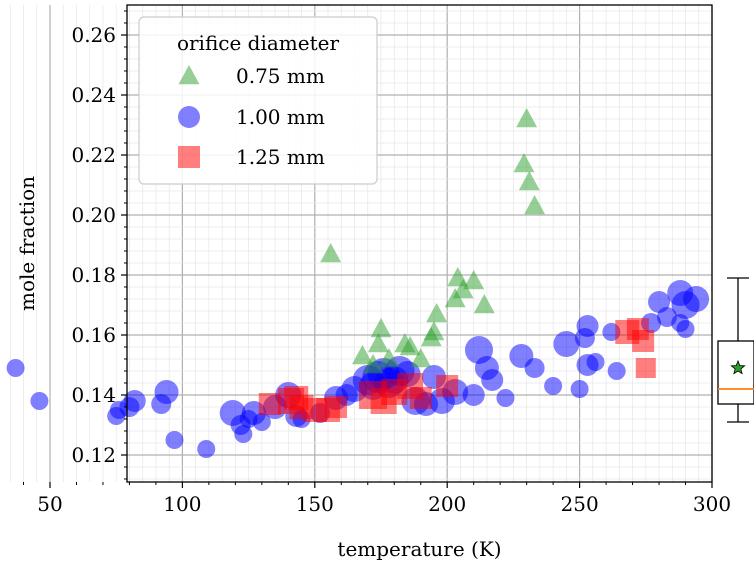 Image resolution: width=754 pixels, height=565 pixels. What do you see at coordinates (580, 504) in the screenshot?
I see `x-tick-label: 250` at bounding box center [580, 504].